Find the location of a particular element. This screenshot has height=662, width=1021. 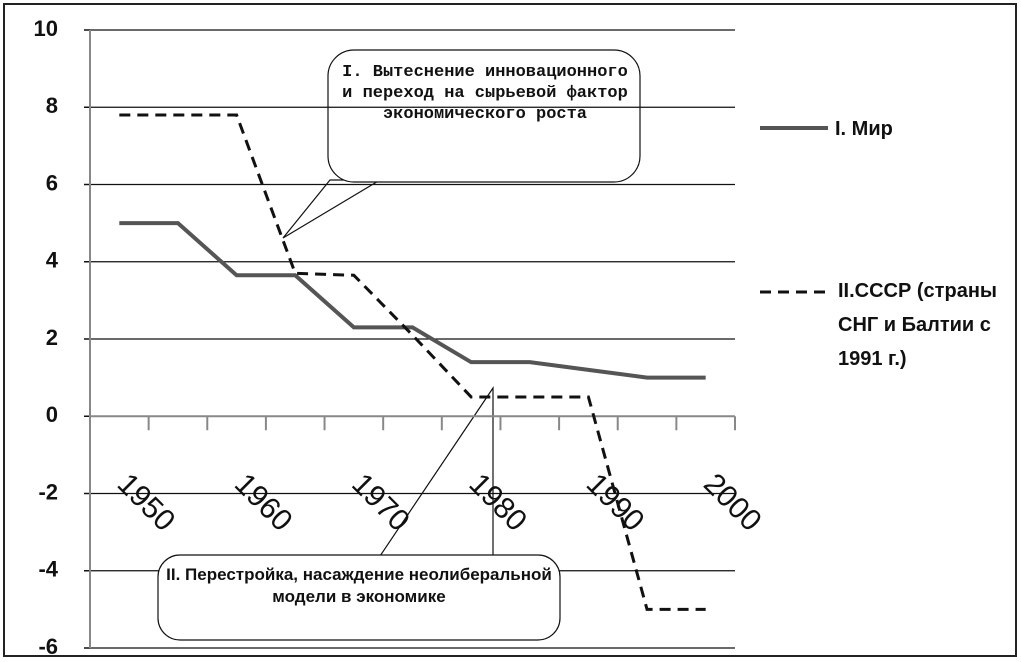

y-tick-label: -2 is located at coordinates (48, 491).